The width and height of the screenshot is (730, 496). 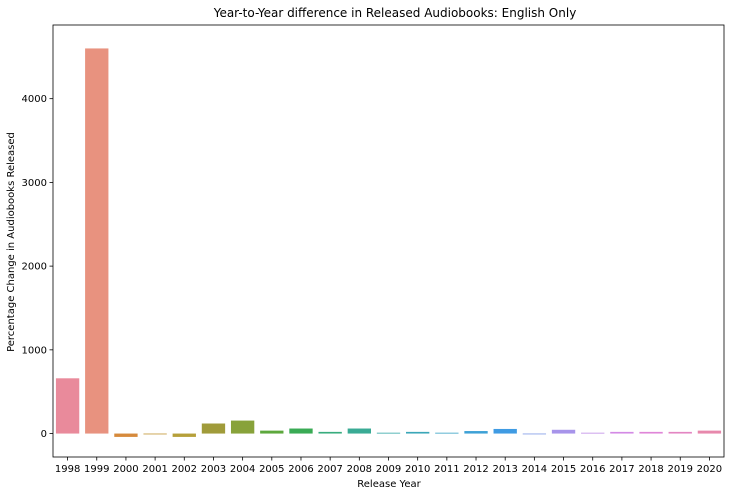 I want to click on x-tick-label: 2014, so click(x=534, y=469).